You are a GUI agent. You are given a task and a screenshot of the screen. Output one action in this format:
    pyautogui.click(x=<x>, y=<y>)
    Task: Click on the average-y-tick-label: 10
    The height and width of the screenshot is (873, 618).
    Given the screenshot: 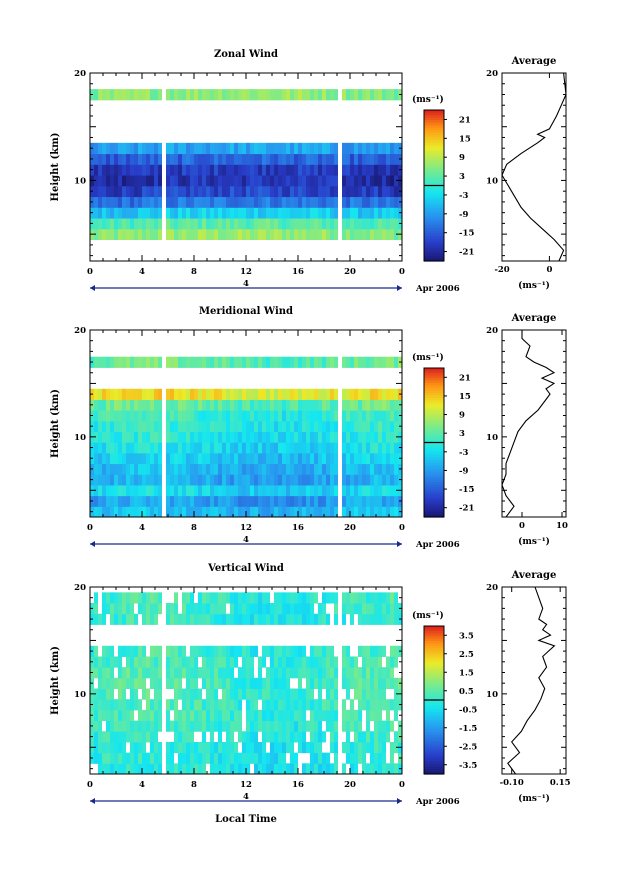 What is the action you would take?
    pyautogui.click(x=492, y=181)
    